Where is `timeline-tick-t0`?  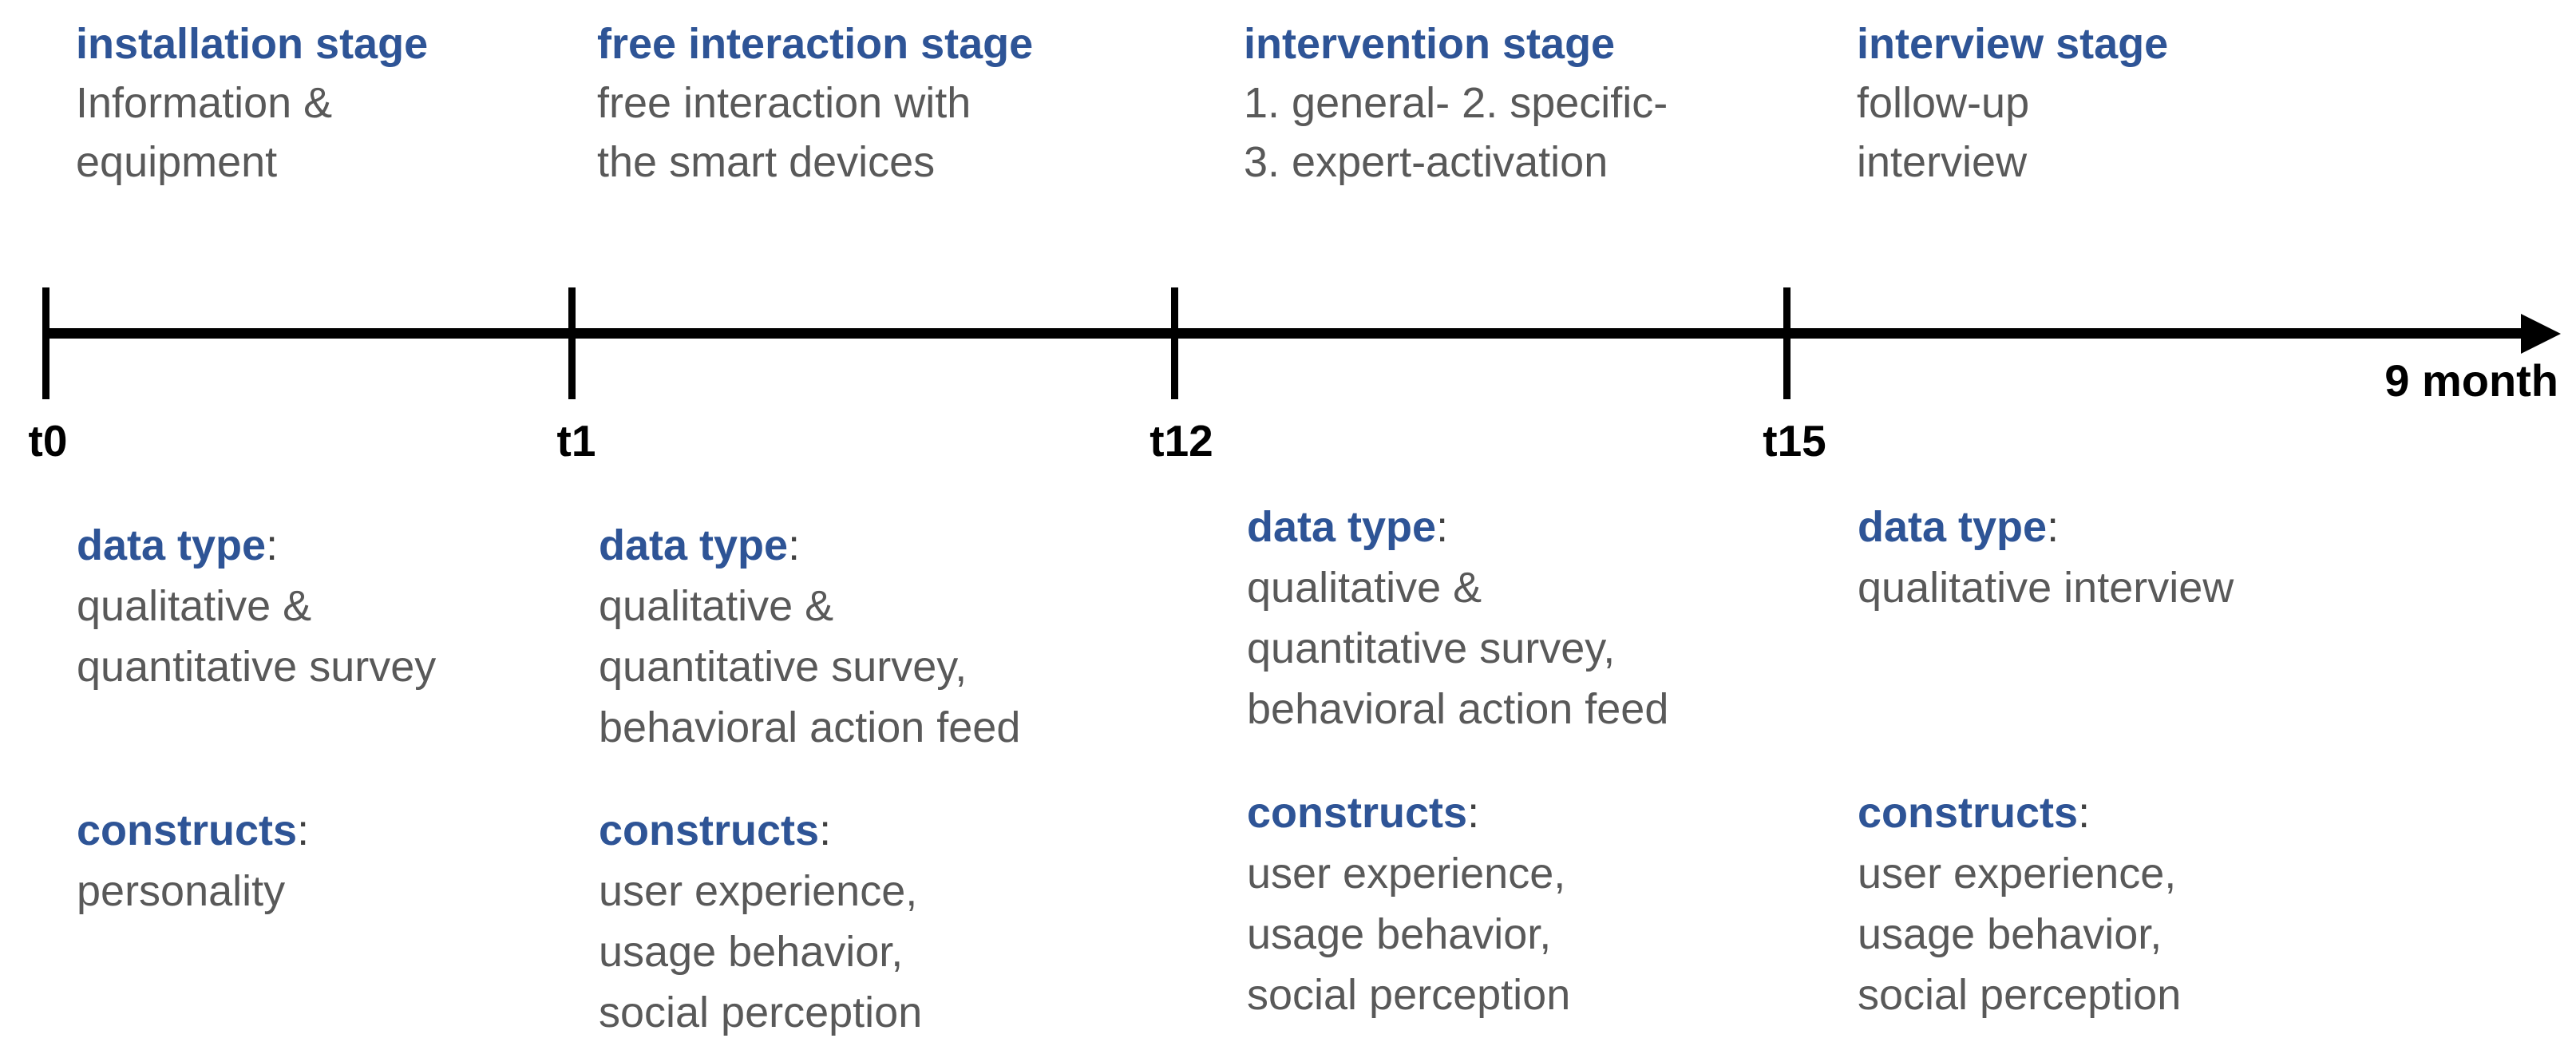
timeline-tick-t0 is located at coordinates (45, 343).